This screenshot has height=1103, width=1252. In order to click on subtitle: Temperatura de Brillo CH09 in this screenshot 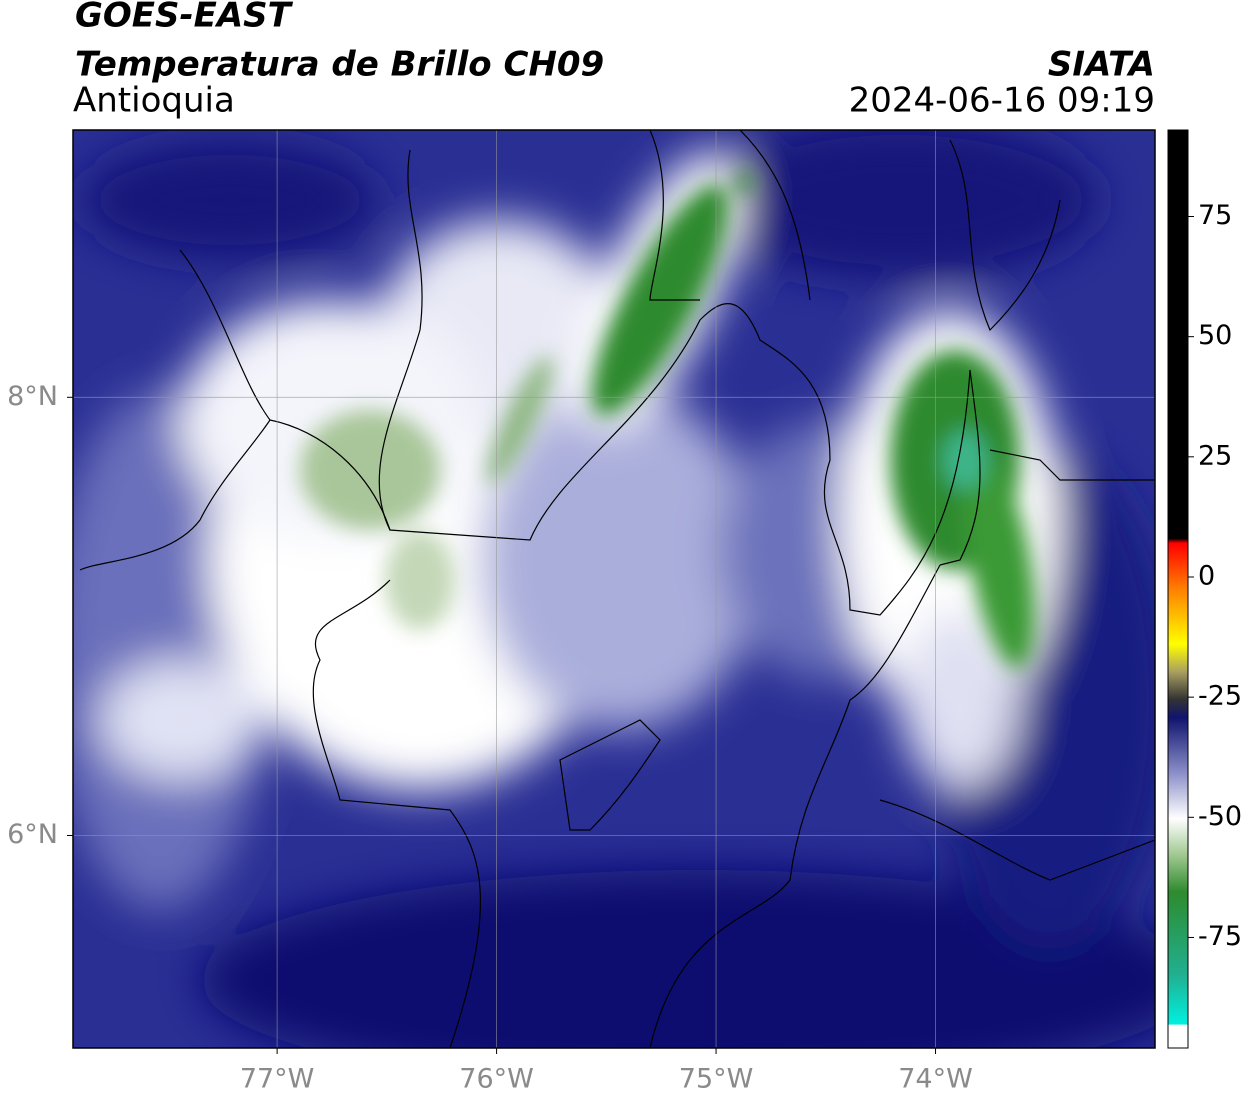, I will do `click(339, 65)`.